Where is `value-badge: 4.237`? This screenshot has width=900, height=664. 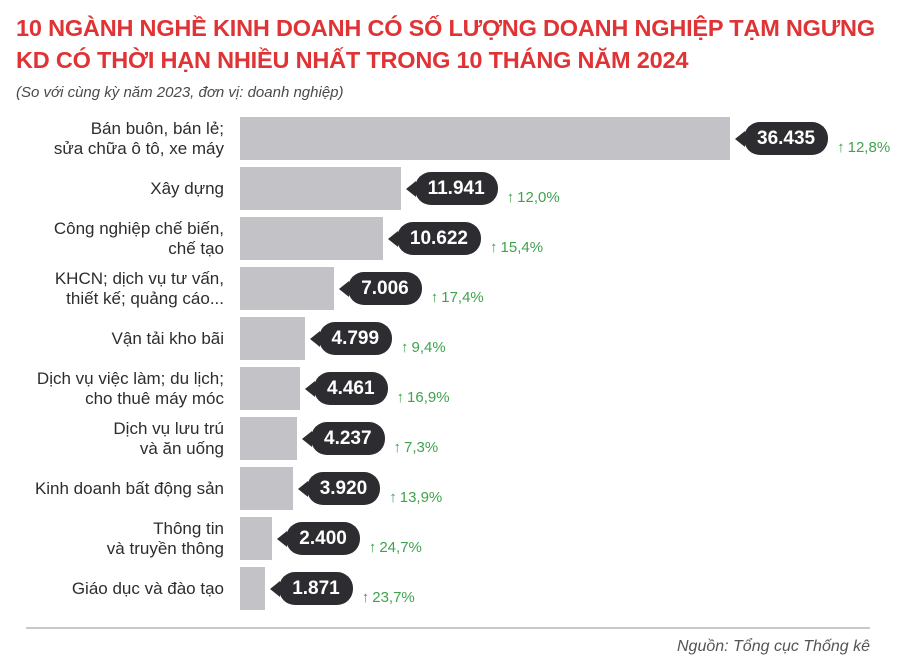
value-badge: 4.237 is located at coordinates (343, 438).